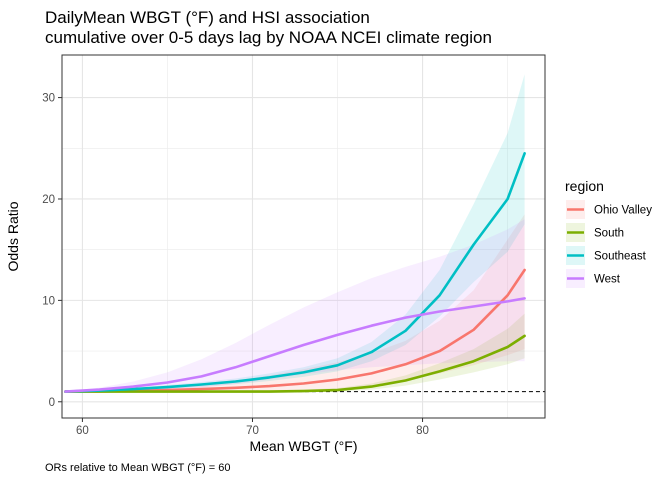 The width and height of the screenshot is (672, 485). I want to click on y-tick-label: 20, so click(48, 200).